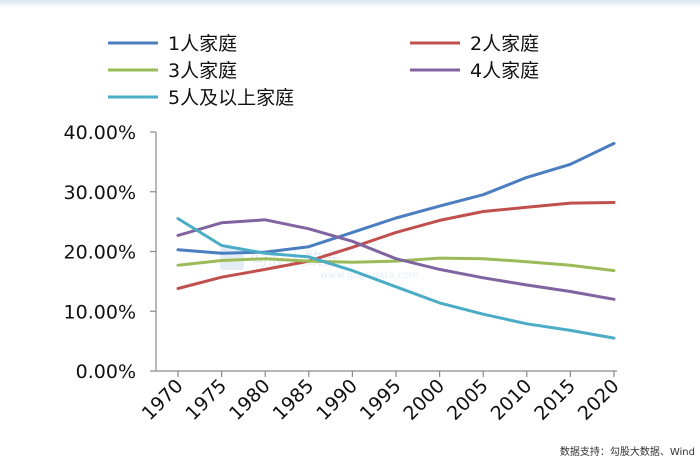 The height and width of the screenshot is (470, 700). I want to click on legend-item-4: 4人家庭, so click(474, 71).